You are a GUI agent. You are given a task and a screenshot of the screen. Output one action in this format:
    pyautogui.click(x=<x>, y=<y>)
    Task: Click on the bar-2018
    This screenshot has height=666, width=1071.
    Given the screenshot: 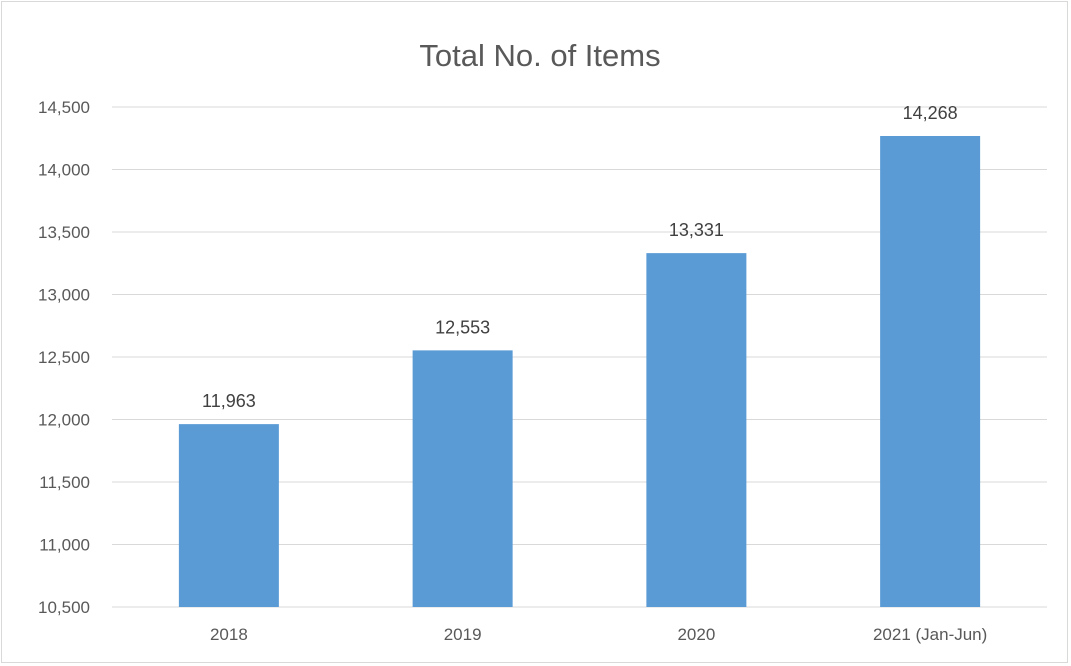 What is the action you would take?
    pyautogui.click(x=228, y=515)
    